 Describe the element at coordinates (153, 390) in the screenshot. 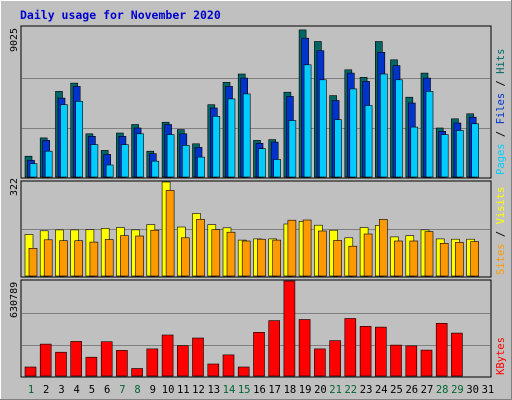

I see `x-tick-label-9: 9` at that location.